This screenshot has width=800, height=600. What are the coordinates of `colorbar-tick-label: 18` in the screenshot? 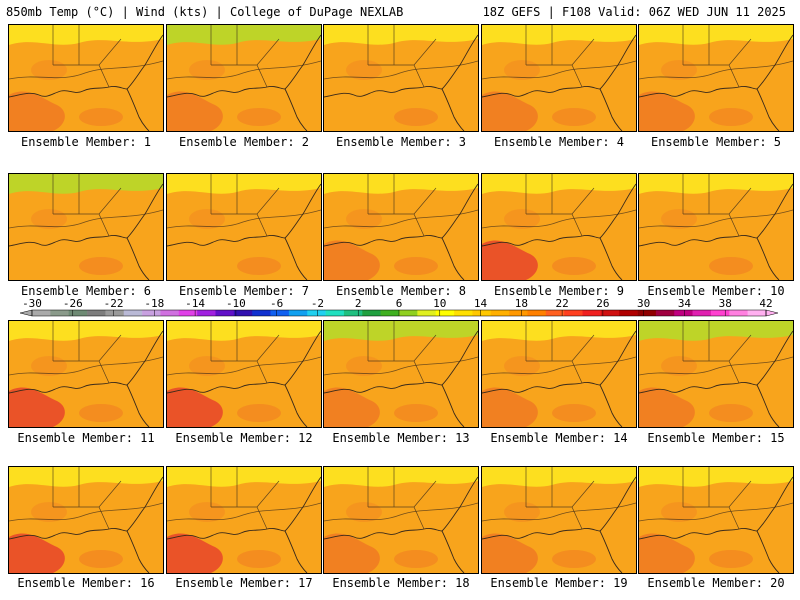 It's located at (521, 303).